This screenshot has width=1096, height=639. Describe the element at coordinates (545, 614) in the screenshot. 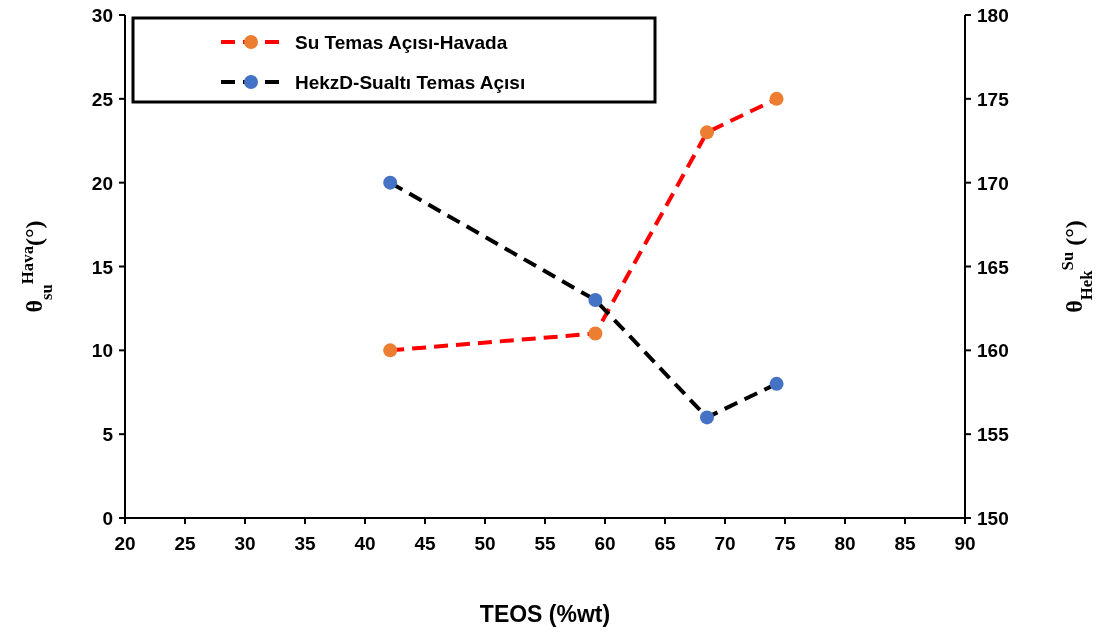

I see `x-axis-title: TEOS (%wt)` at that location.